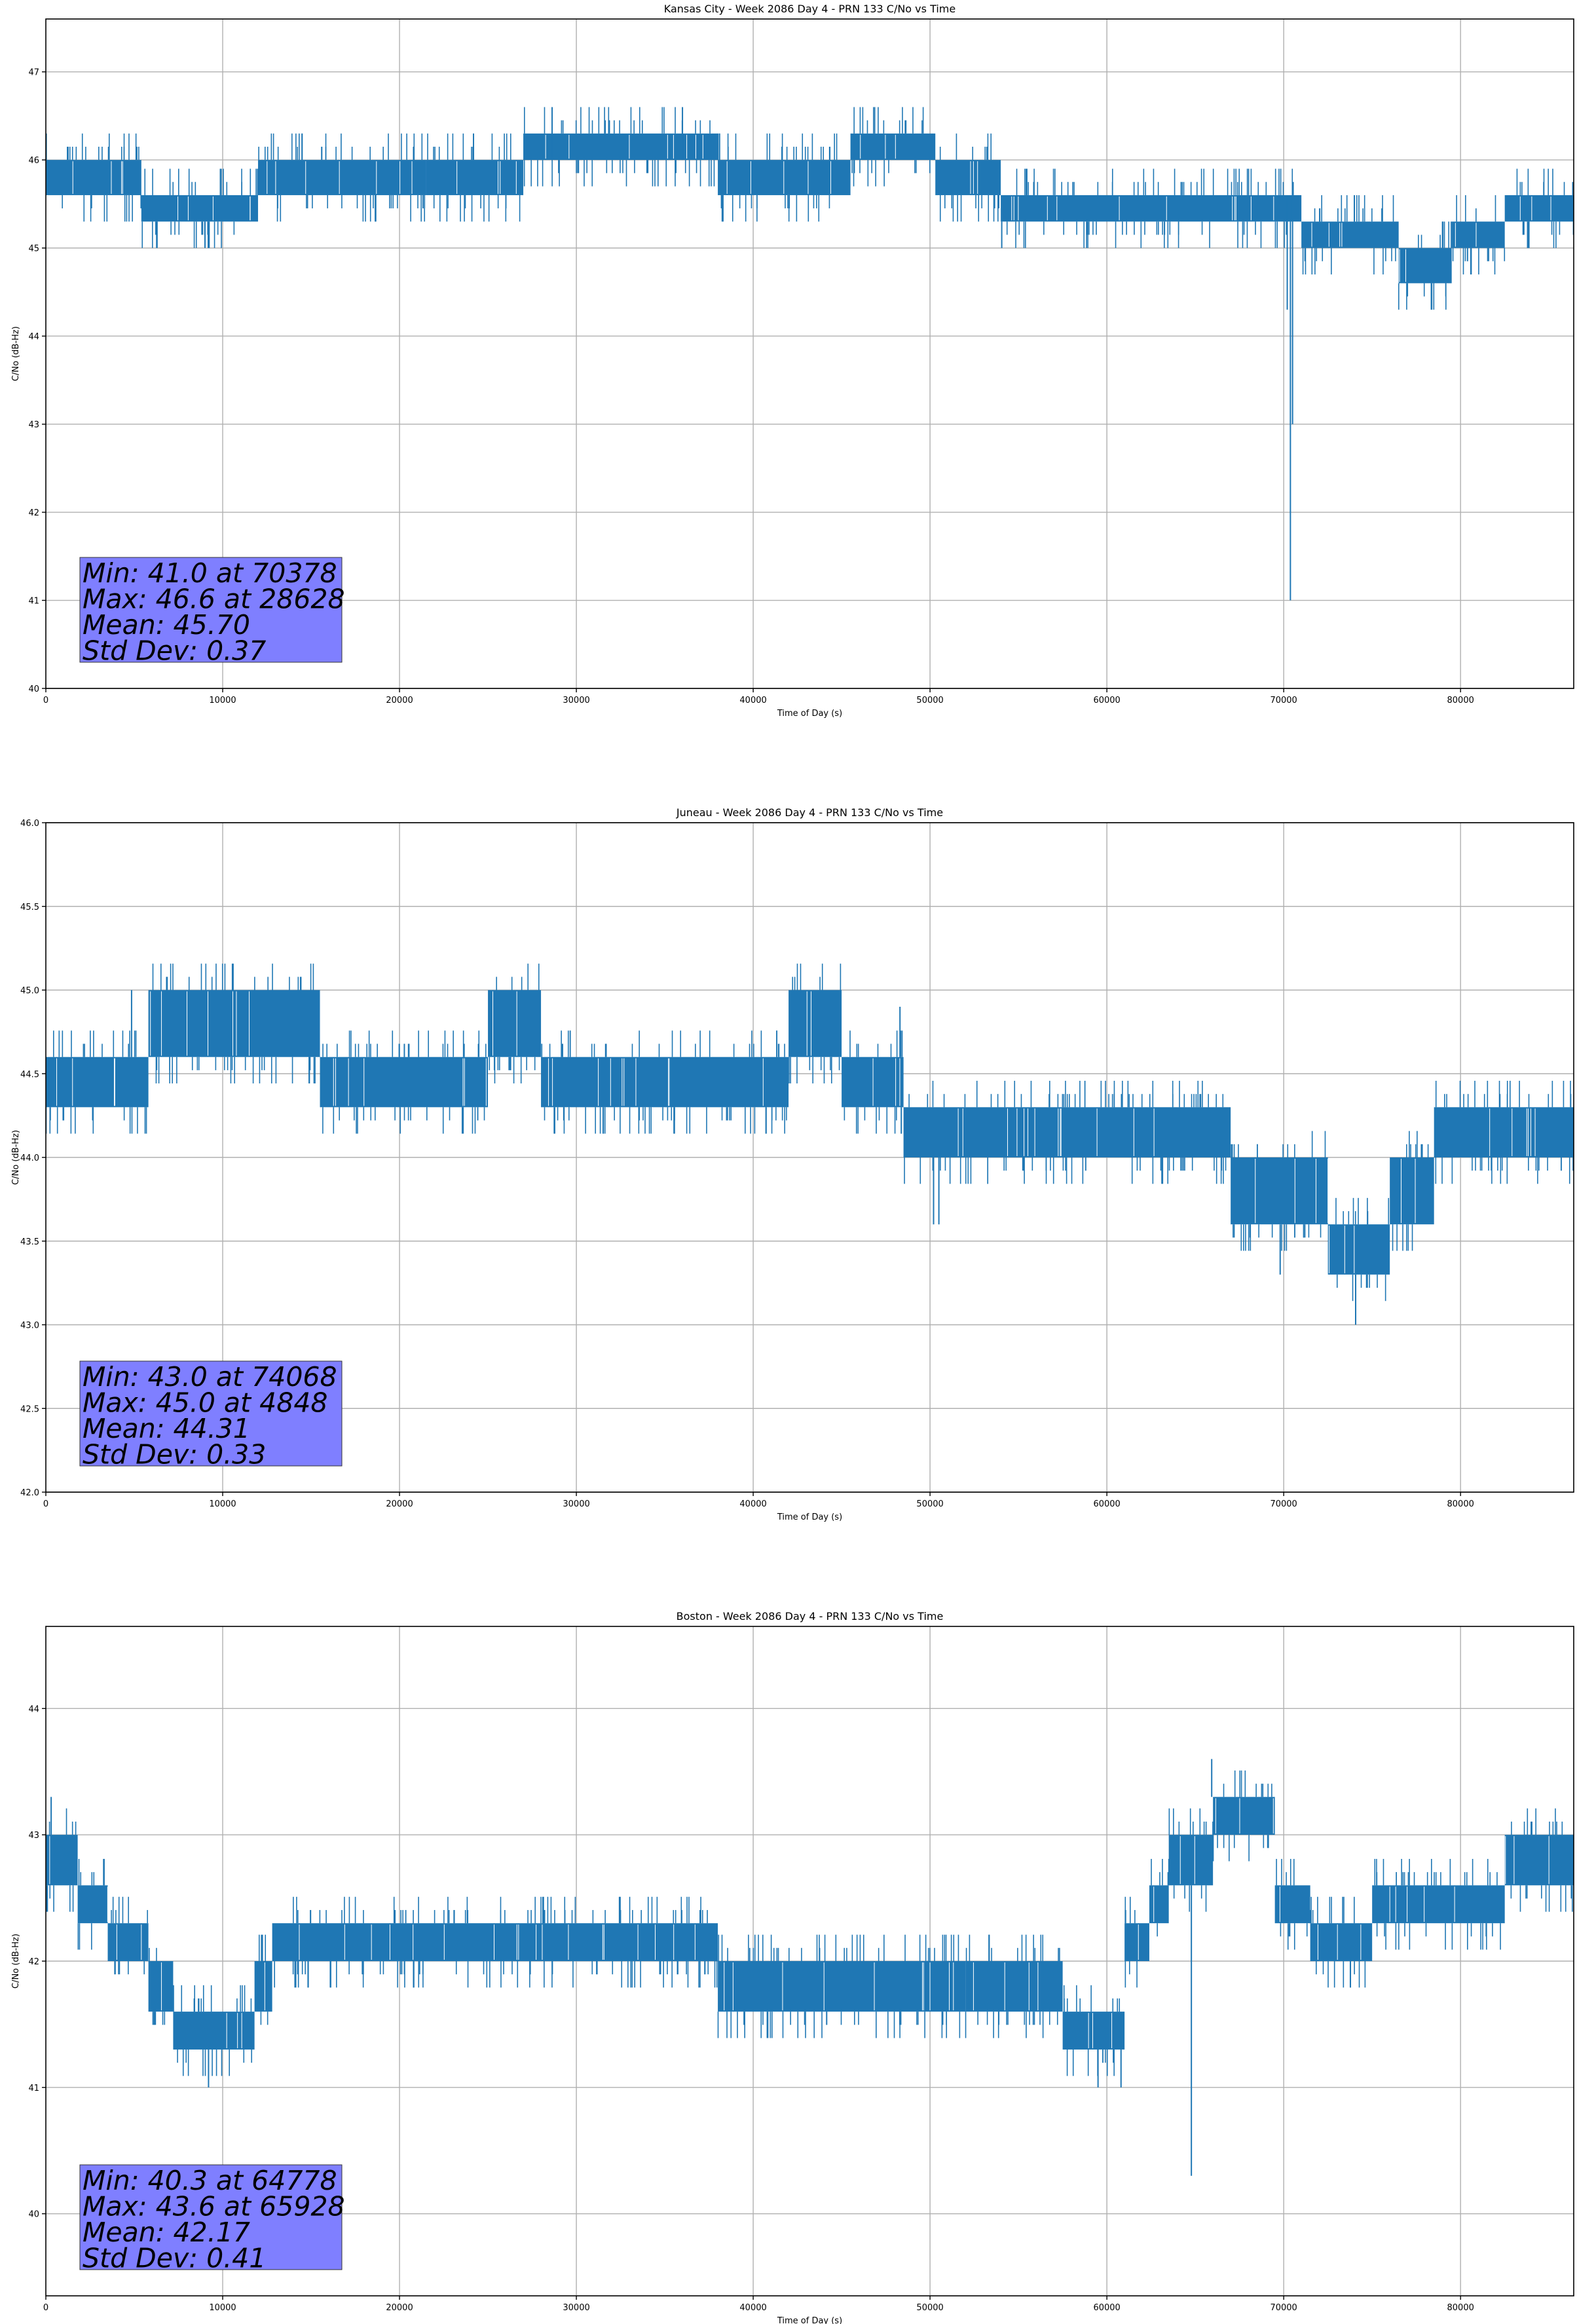 The image size is (1577, 2324). I want to click on stats-line: Max: 45.0 at 4848, so click(205, 1403).